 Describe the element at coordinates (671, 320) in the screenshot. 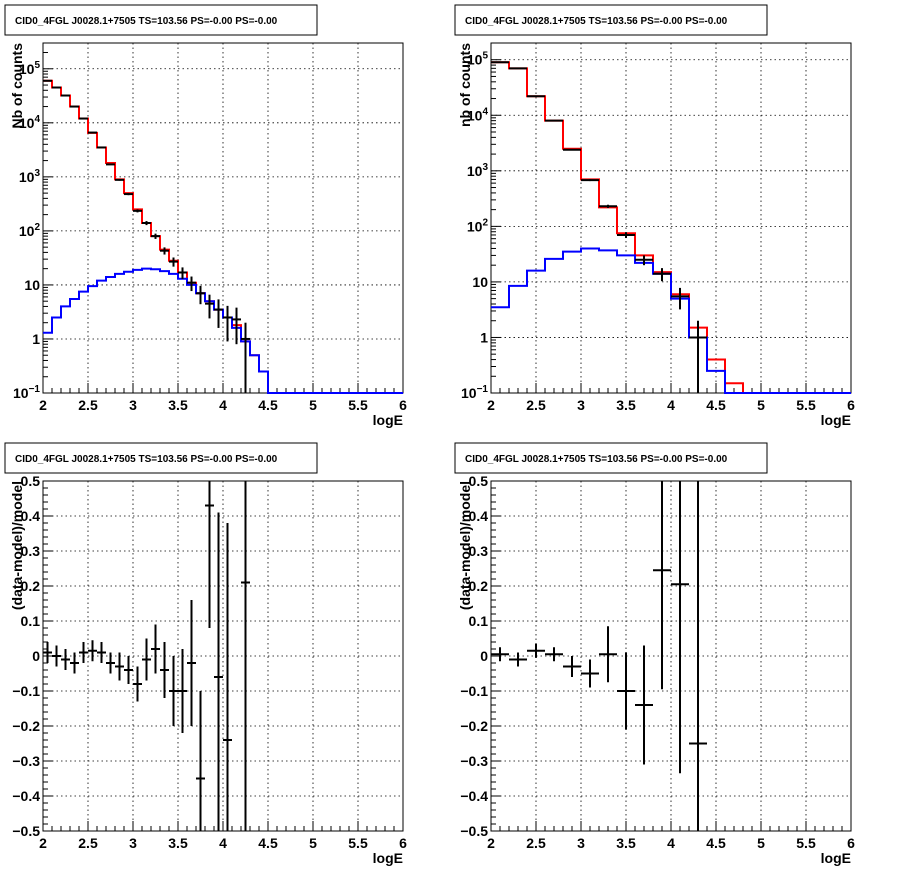

I see `series-component-histogram` at that location.